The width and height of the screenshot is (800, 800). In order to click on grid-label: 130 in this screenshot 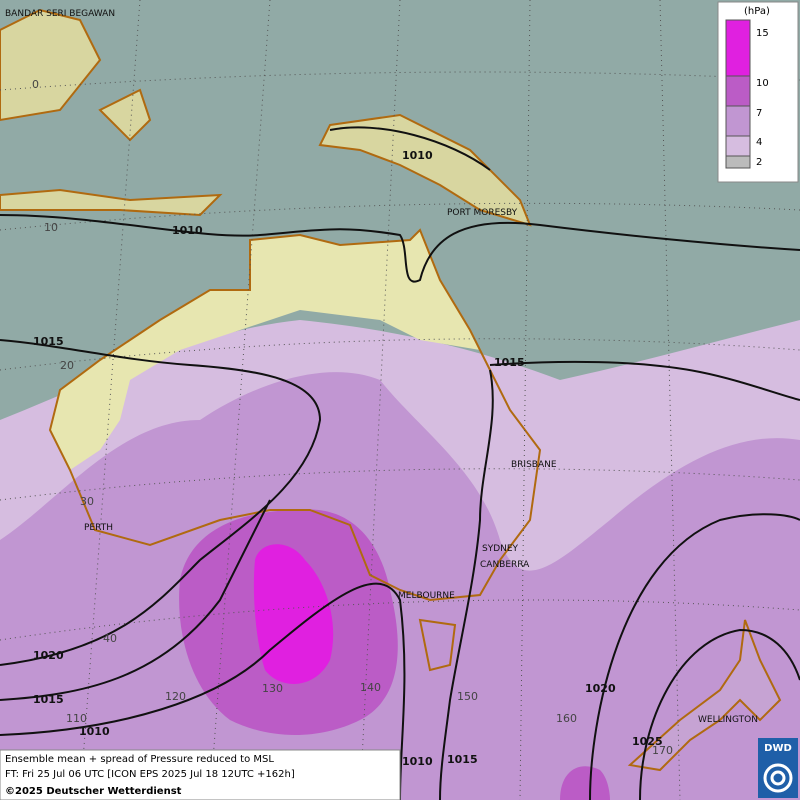, I will do `click(272, 688)`.